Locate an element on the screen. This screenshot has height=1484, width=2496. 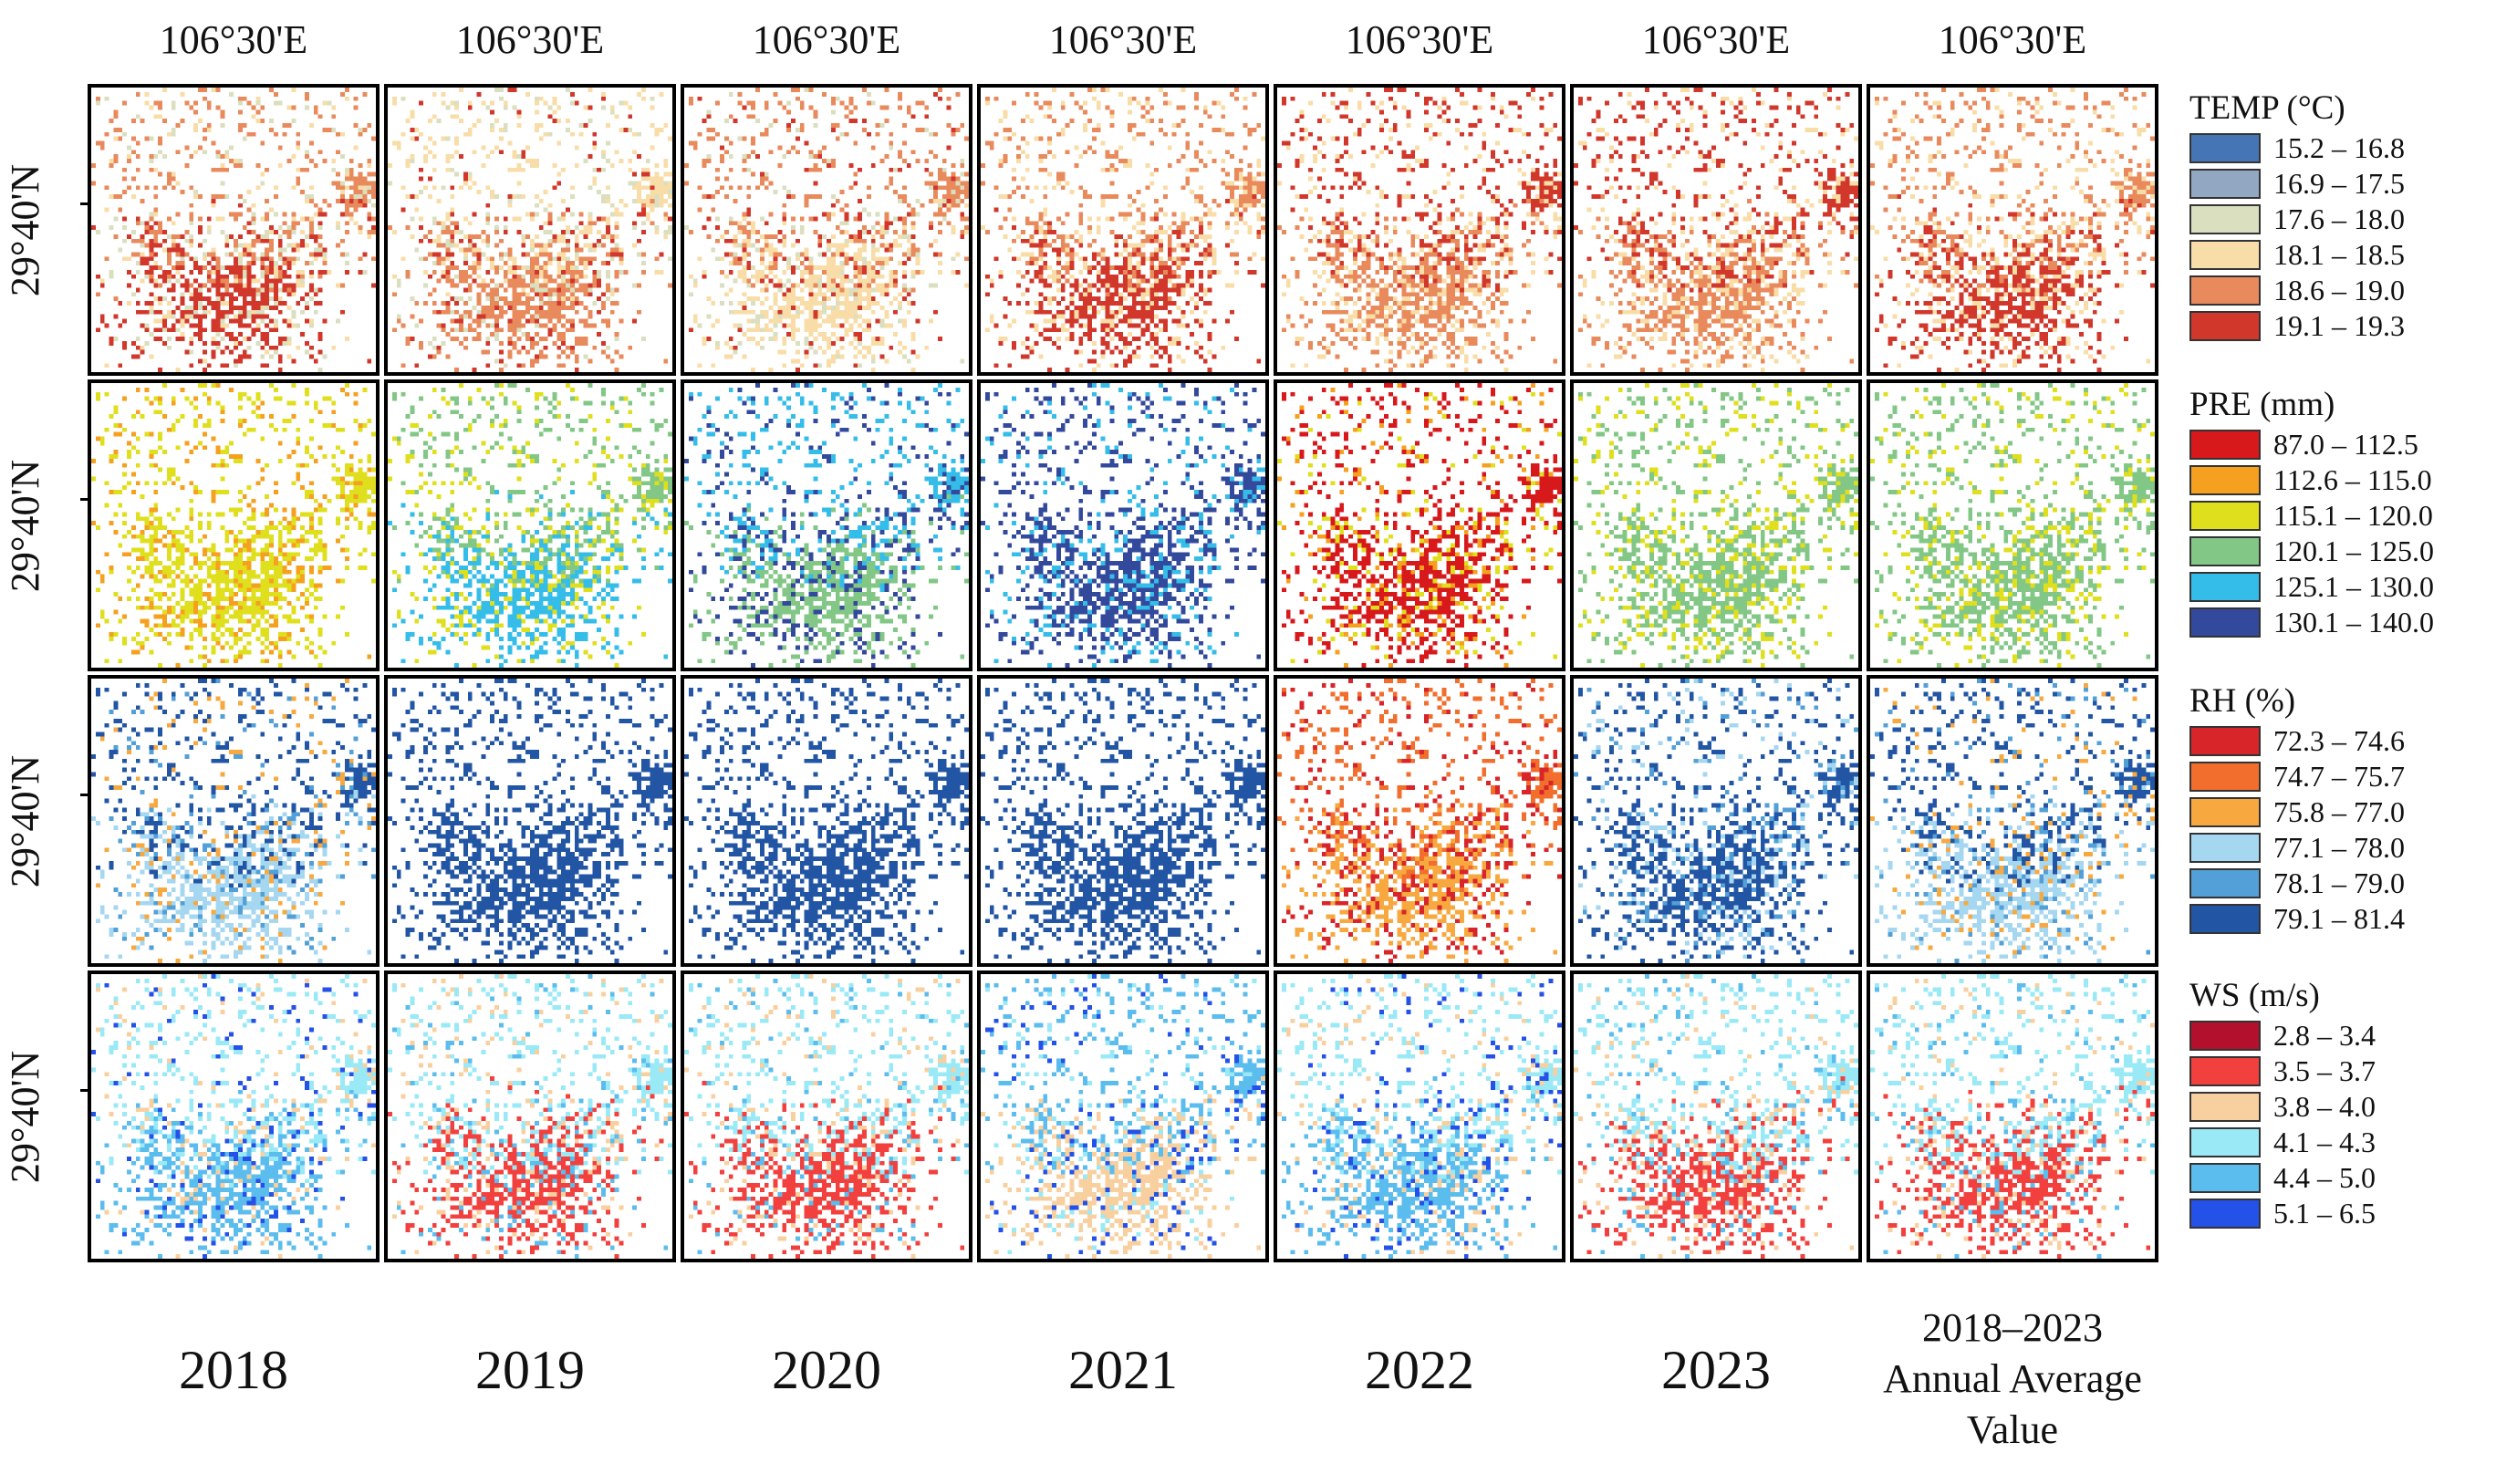
legend-item: 5.1 – 6.5 is located at coordinates (2340, 1214).